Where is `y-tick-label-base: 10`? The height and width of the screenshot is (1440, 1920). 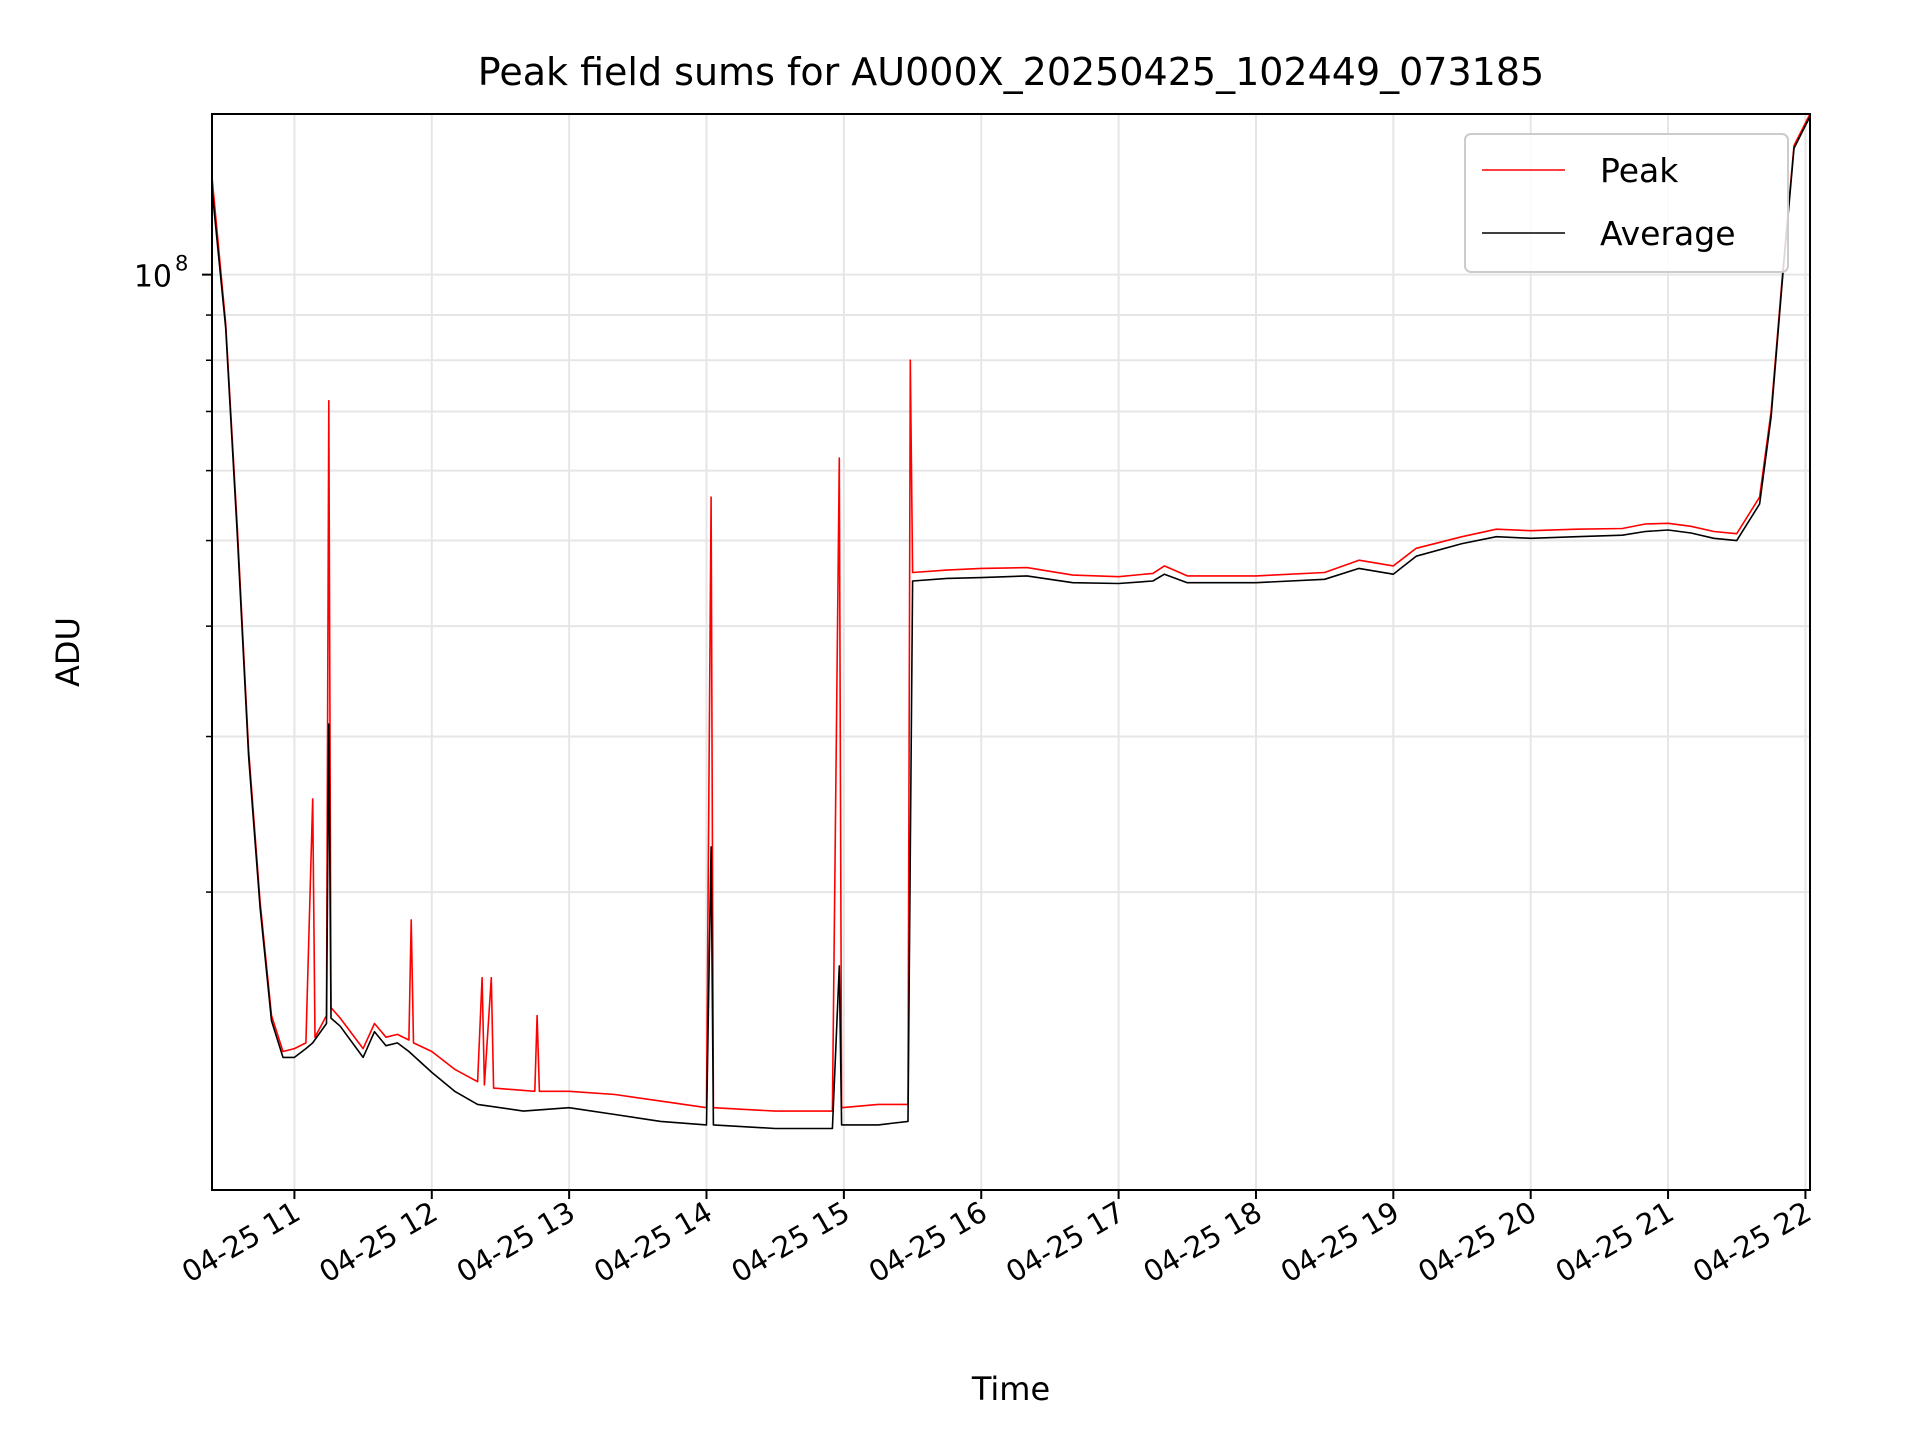 y-tick-label-base: 10 is located at coordinates (153, 277).